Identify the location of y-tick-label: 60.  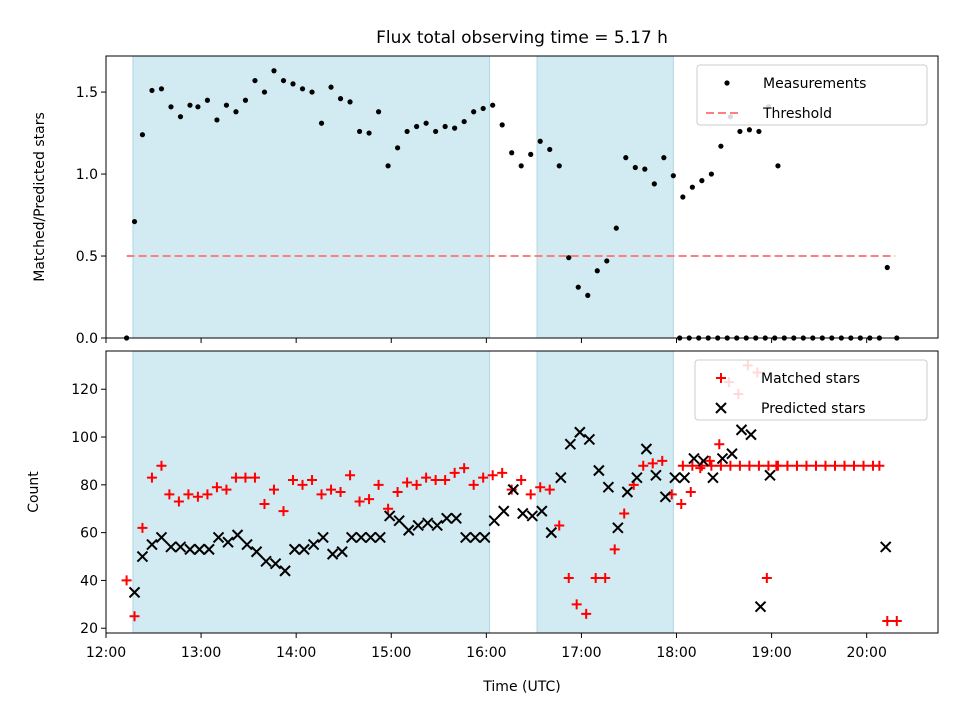
(89, 534).